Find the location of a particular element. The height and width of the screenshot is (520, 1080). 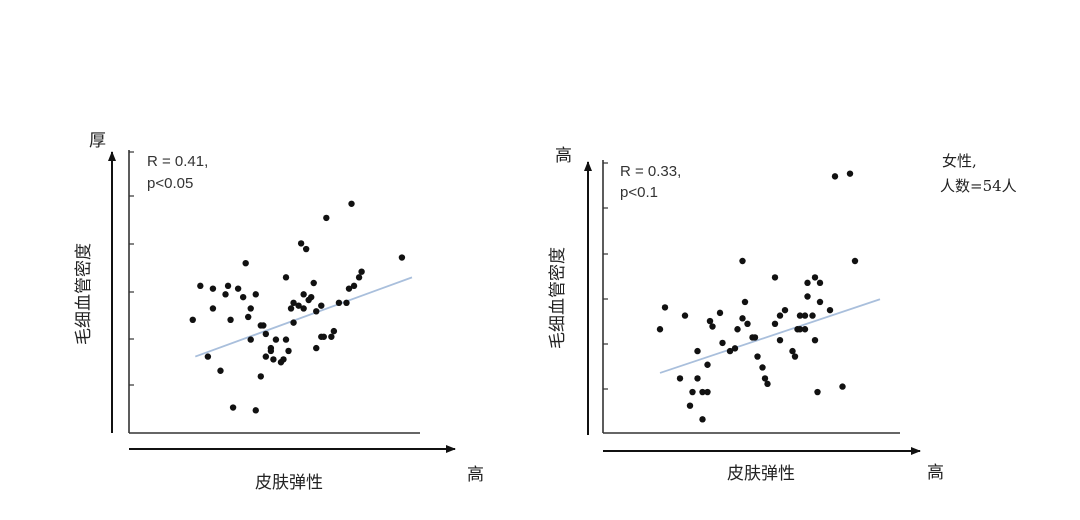

stat-r-value: R = 0.33, is located at coordinates (650, 171).